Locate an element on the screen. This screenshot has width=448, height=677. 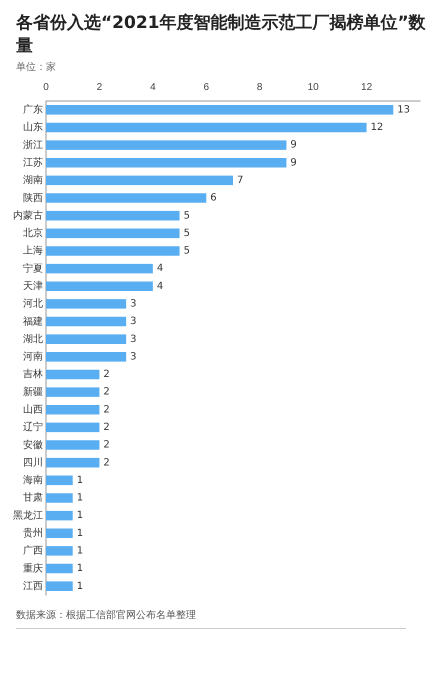
y-tick-label: 广东 is located at coordinates (33, 110).